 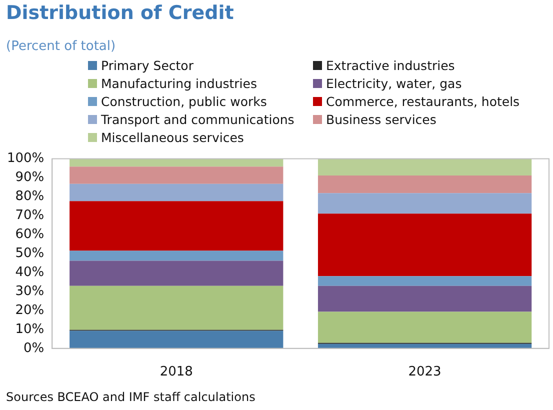 I want to click on legend-label: Manufacturing industries, so click(x=179, y=83).